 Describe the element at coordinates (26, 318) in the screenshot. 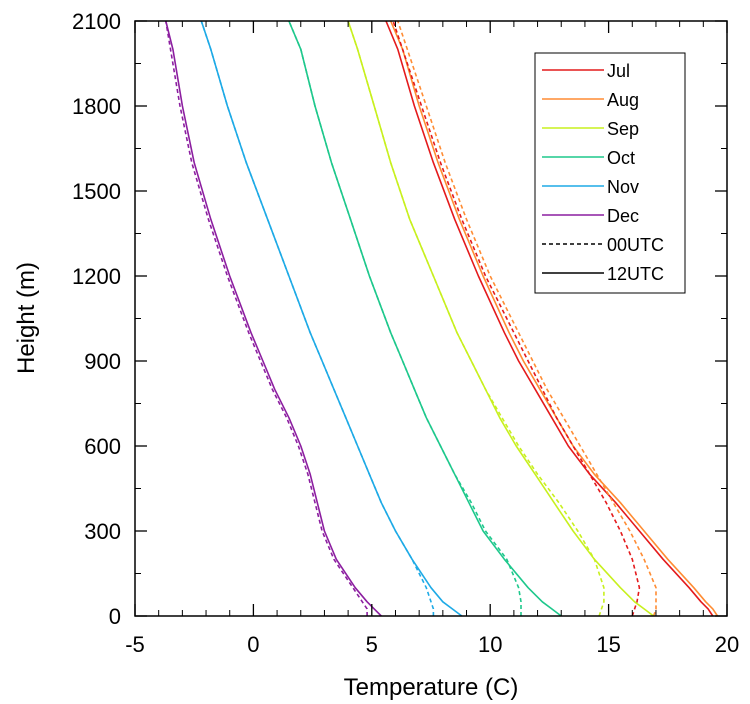

I see `y-axis-label: Height (m)` at that location.